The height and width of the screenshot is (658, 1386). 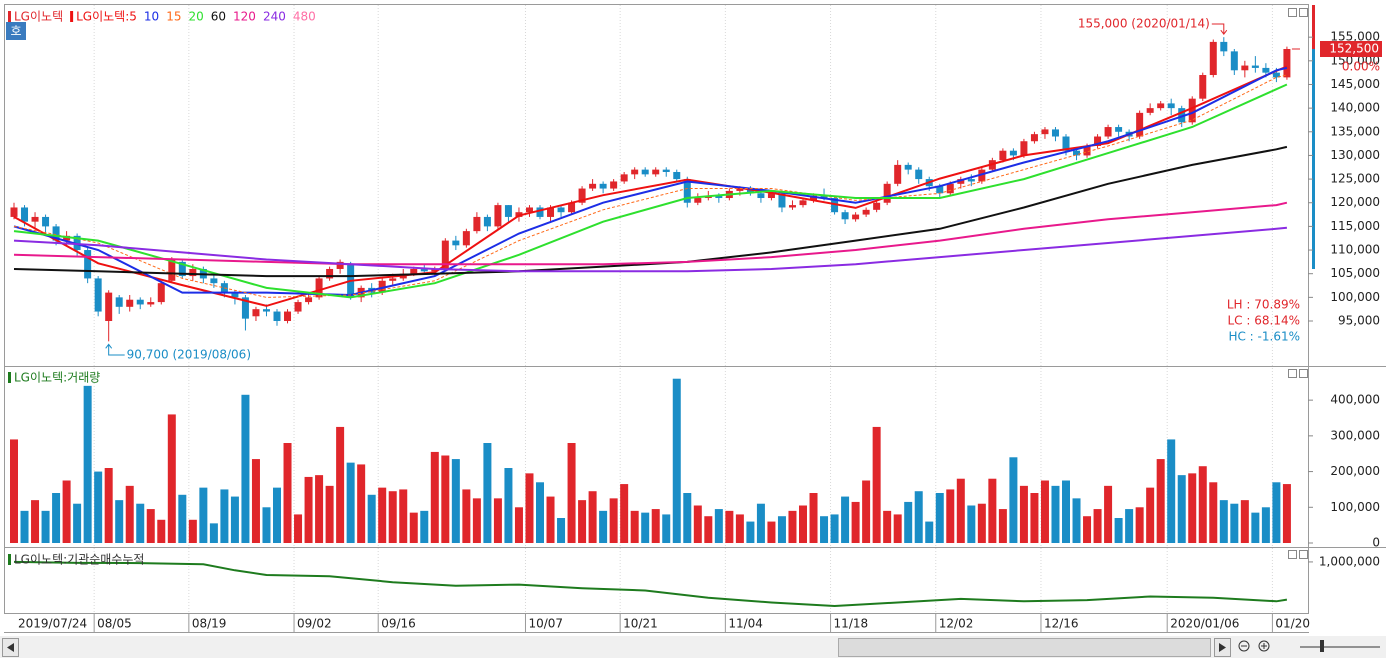 What do you see at coordinates (106, 17) in the screenshot?
I see `legend-label: LG이노텍:5` at bounding box center [106, 17].